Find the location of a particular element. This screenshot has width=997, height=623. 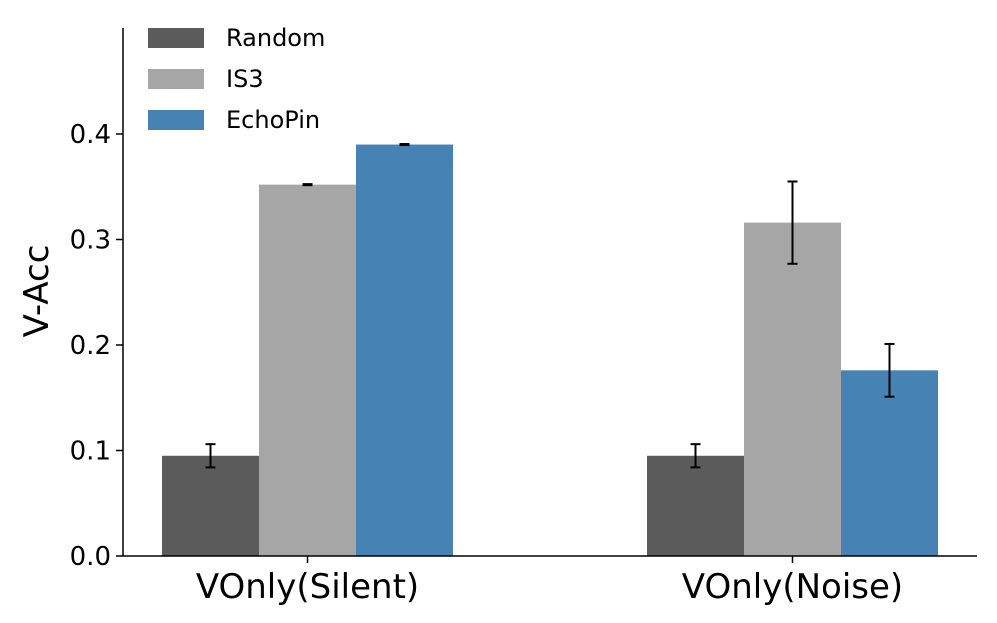

legend-swatch-random is located at coordinates (176, 38).